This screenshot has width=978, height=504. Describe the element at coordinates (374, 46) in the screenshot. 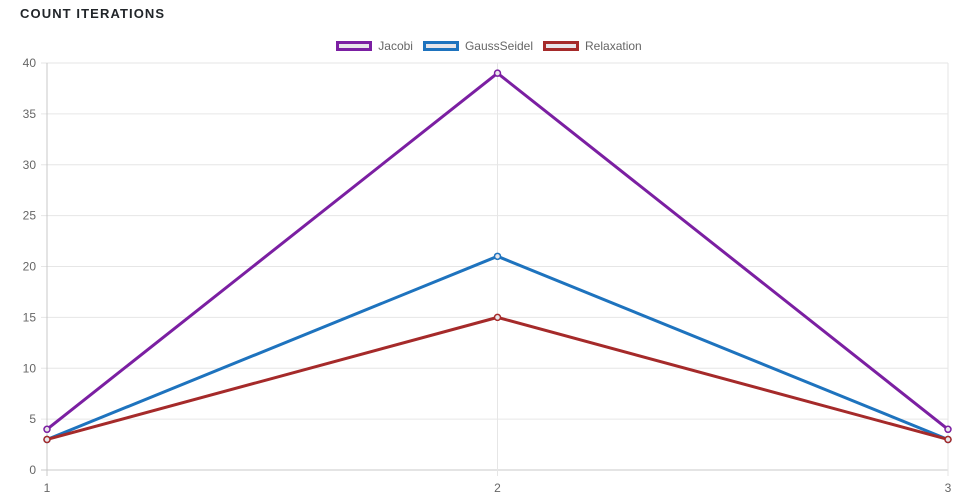

I see `legend-item-jacobi: Jacobi` at that location.